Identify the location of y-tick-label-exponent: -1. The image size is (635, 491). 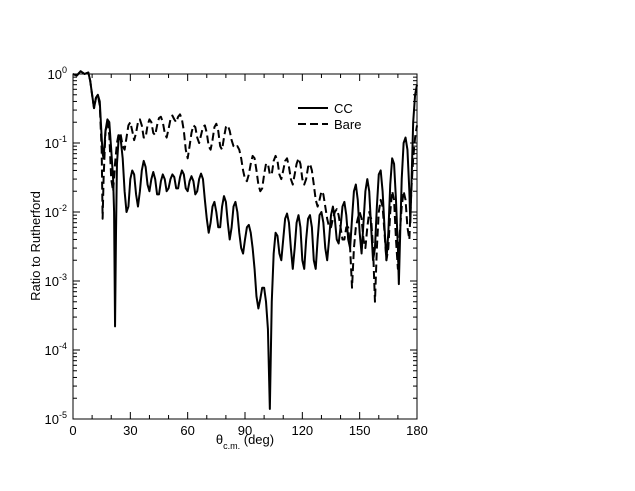
(63, 139).